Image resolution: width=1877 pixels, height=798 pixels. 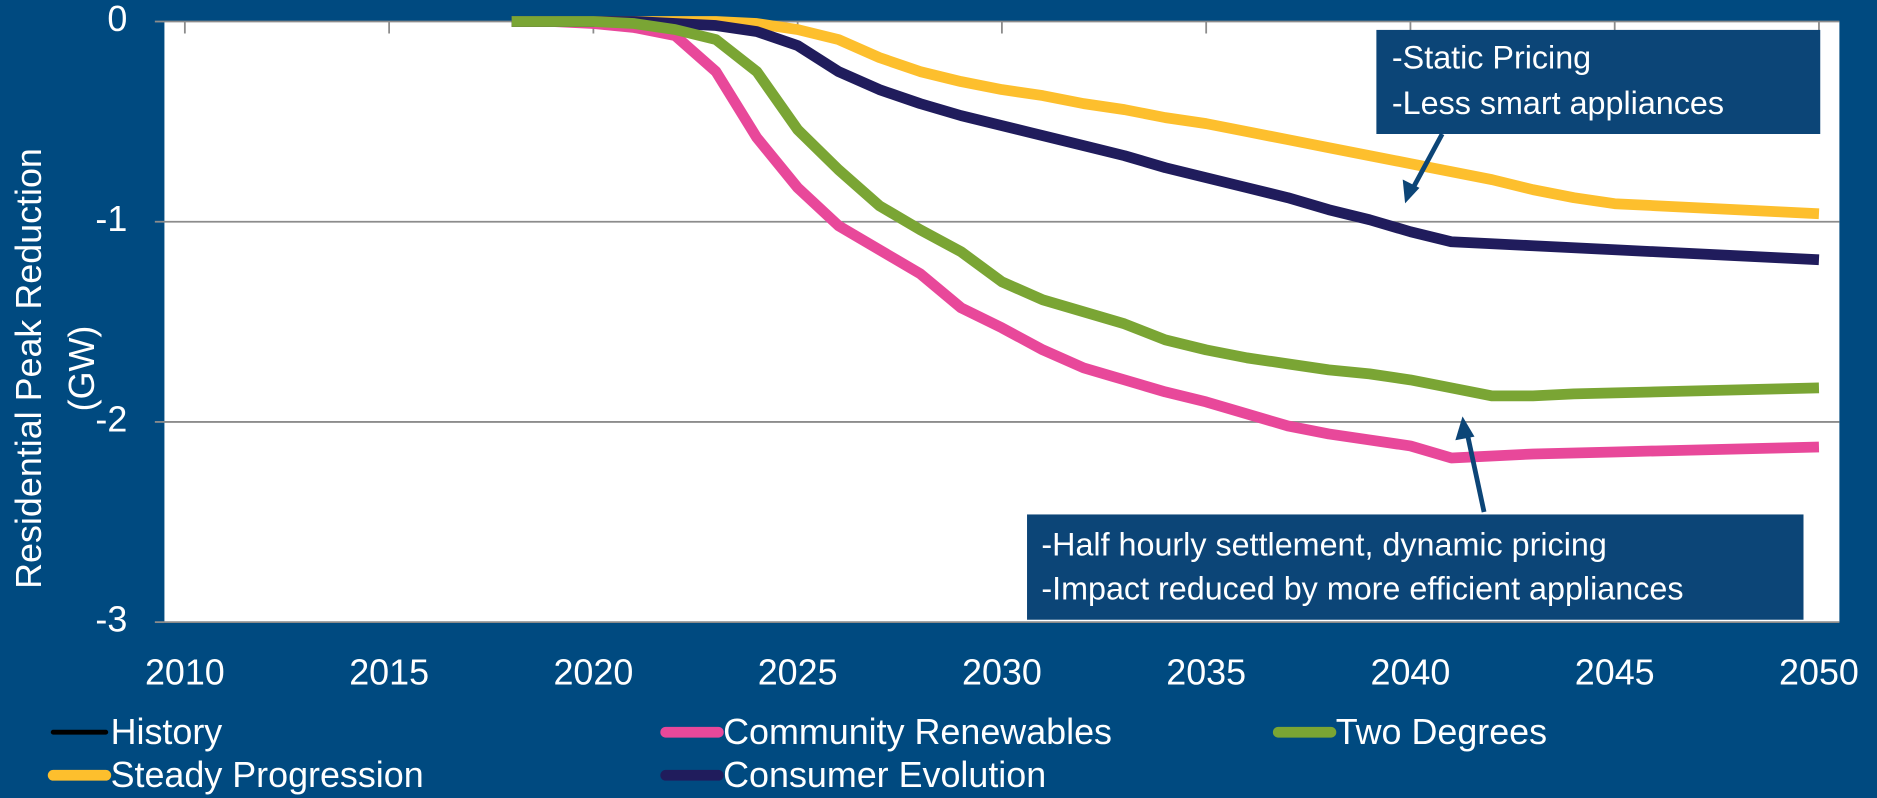 What do you see at coordinates (1491, 57) in the screenshot?
I see `annotation-text: -Static Pricing` at bounding box center [1491, 57].